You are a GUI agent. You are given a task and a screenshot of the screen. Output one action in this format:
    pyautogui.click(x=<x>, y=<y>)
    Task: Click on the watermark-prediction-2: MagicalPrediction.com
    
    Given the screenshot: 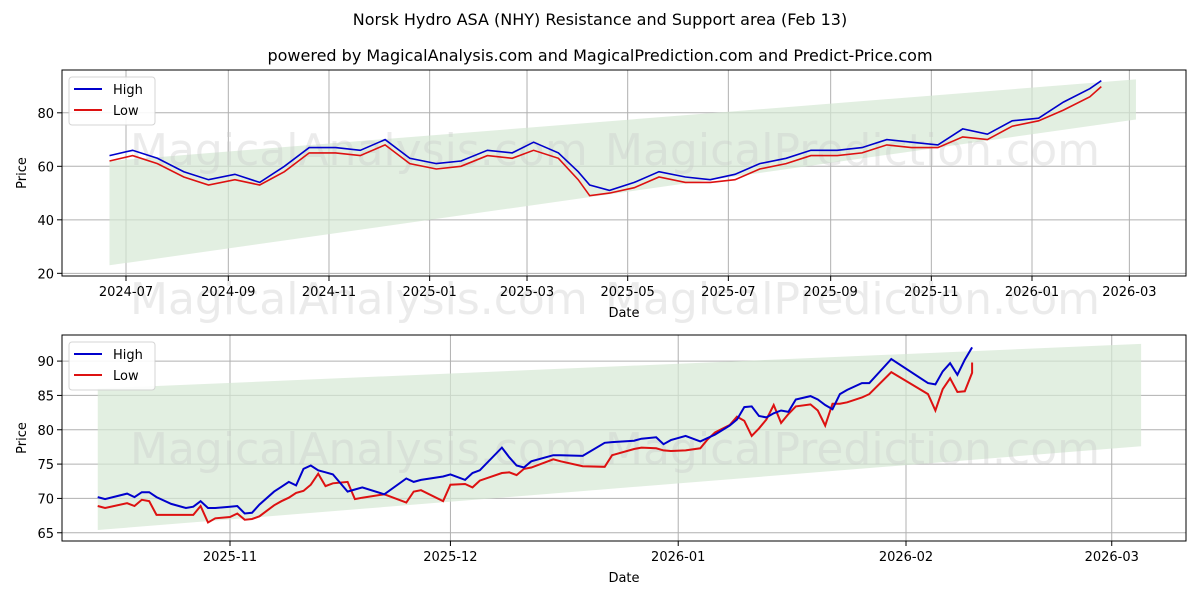 What is the action you would take?
    pyautogui.click(x=852, y=299)
    